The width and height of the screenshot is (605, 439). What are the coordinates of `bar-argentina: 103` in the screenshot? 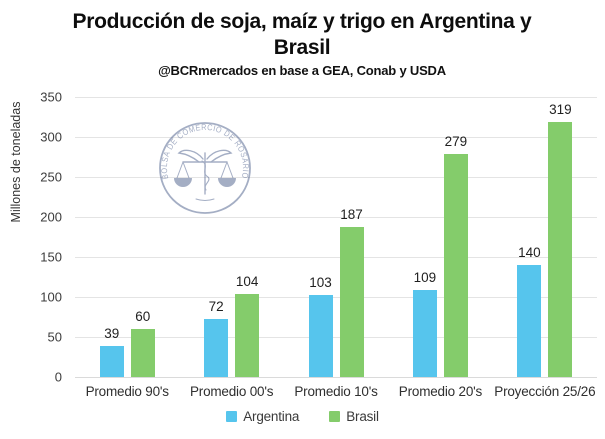 It's located at (320, 326).